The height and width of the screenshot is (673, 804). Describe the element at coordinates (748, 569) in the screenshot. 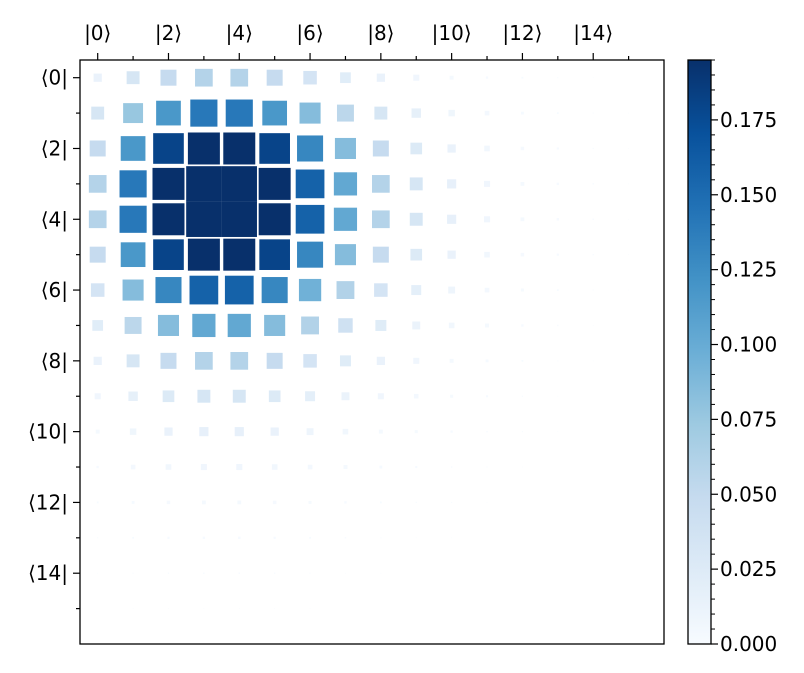

I see `colorbar-tick-label: 0.025` at that location.